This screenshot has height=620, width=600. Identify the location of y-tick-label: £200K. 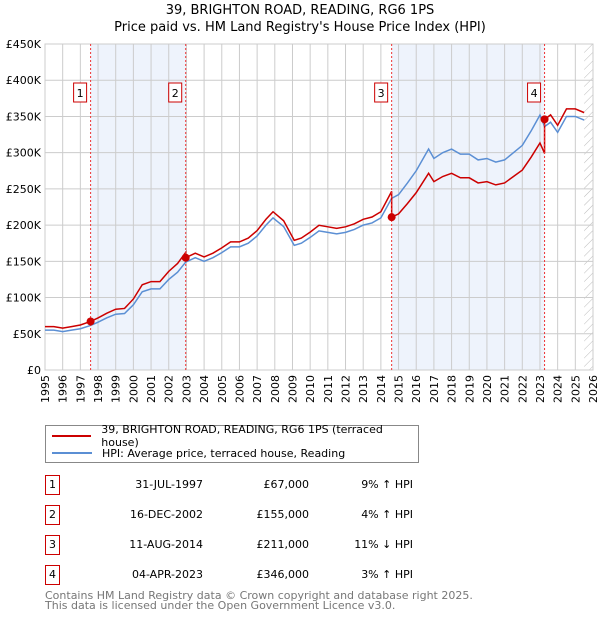
(24, 225).